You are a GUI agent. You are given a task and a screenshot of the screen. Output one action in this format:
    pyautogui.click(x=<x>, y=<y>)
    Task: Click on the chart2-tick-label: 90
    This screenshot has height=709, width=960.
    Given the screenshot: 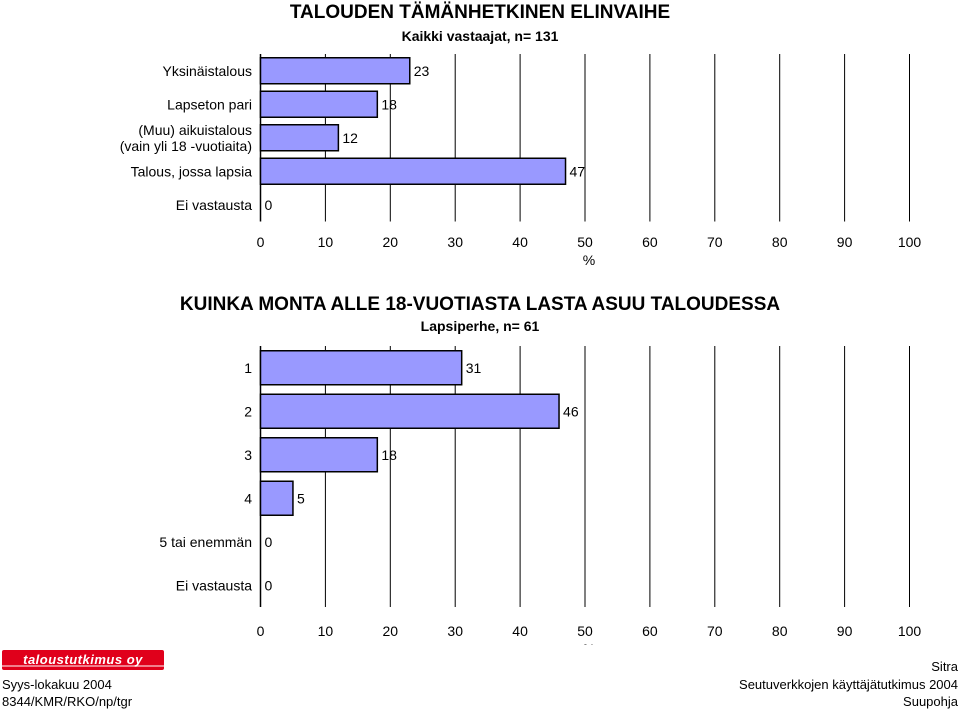 What is the action you would take?
    pyautogui.click(x=845, y=631)
    